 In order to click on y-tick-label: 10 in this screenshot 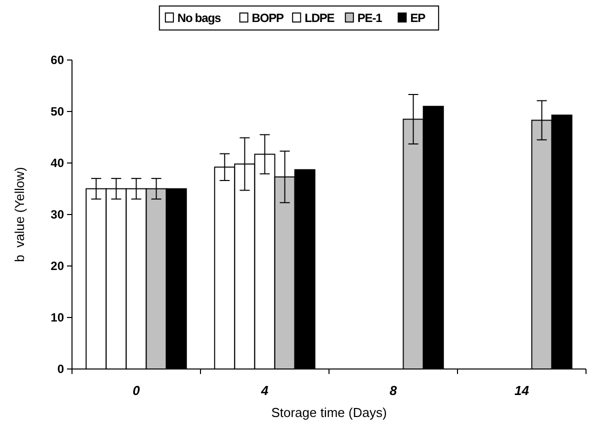, I will do `click(57, 317)`.